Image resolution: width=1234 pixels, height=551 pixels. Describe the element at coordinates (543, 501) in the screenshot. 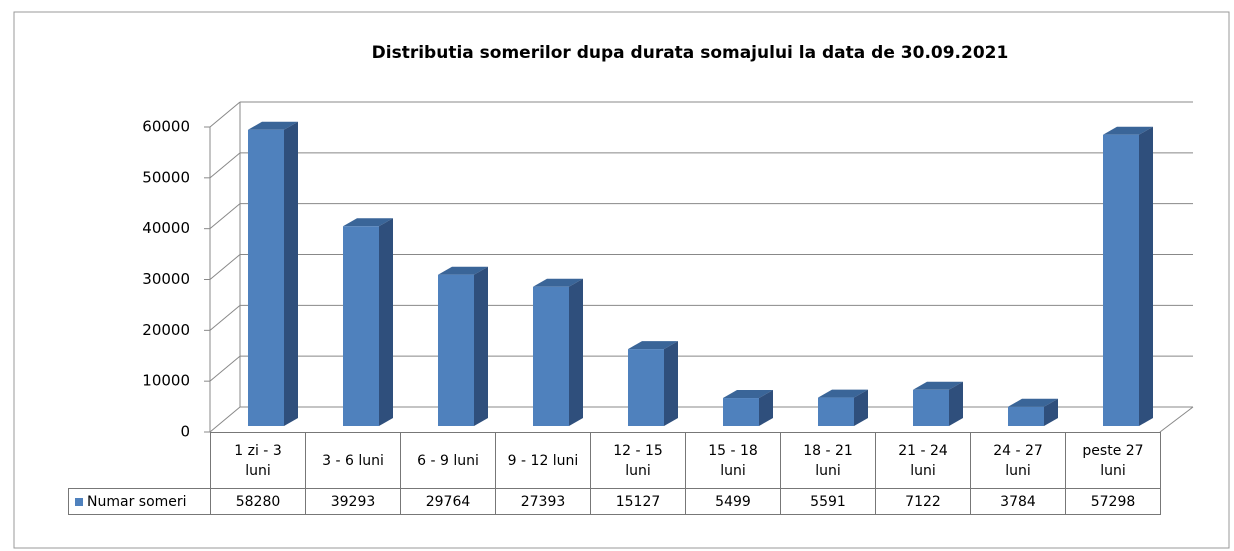

I see `value-cell: 27393` at that location.